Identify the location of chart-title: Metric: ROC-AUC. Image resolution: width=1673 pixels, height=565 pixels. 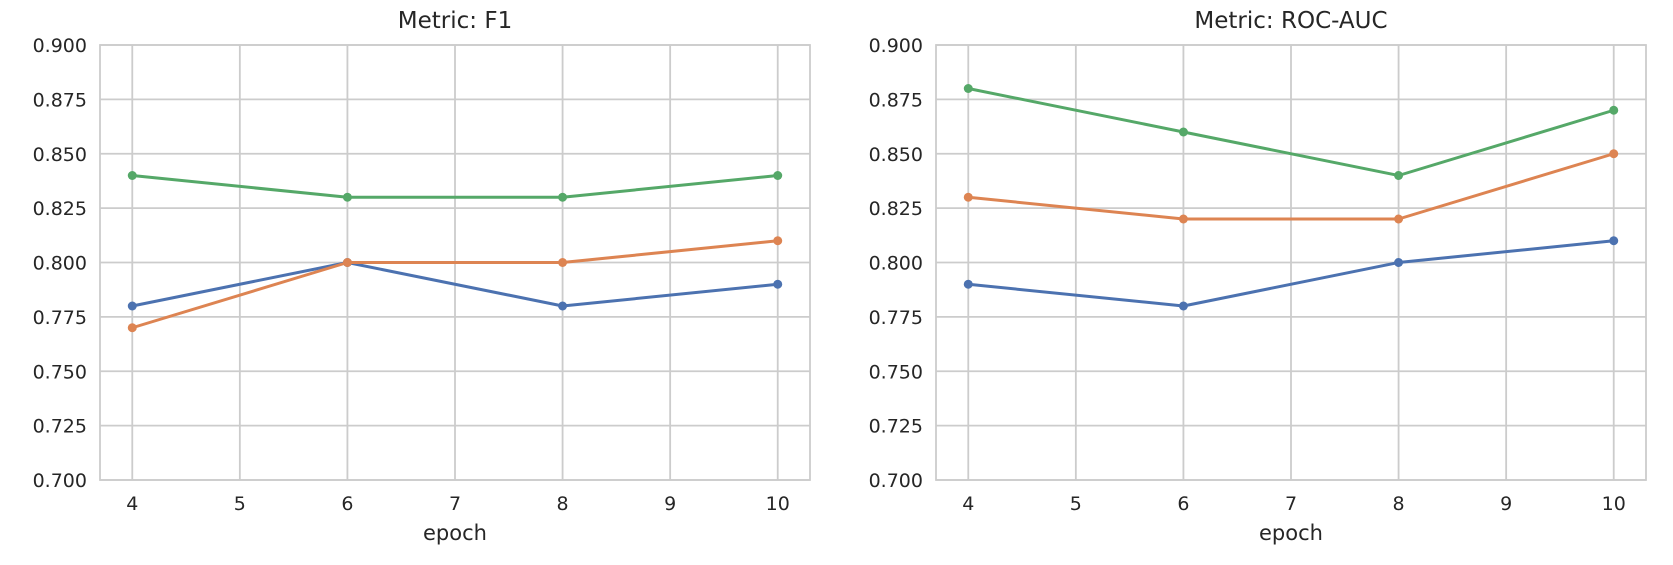
(1291, 21).